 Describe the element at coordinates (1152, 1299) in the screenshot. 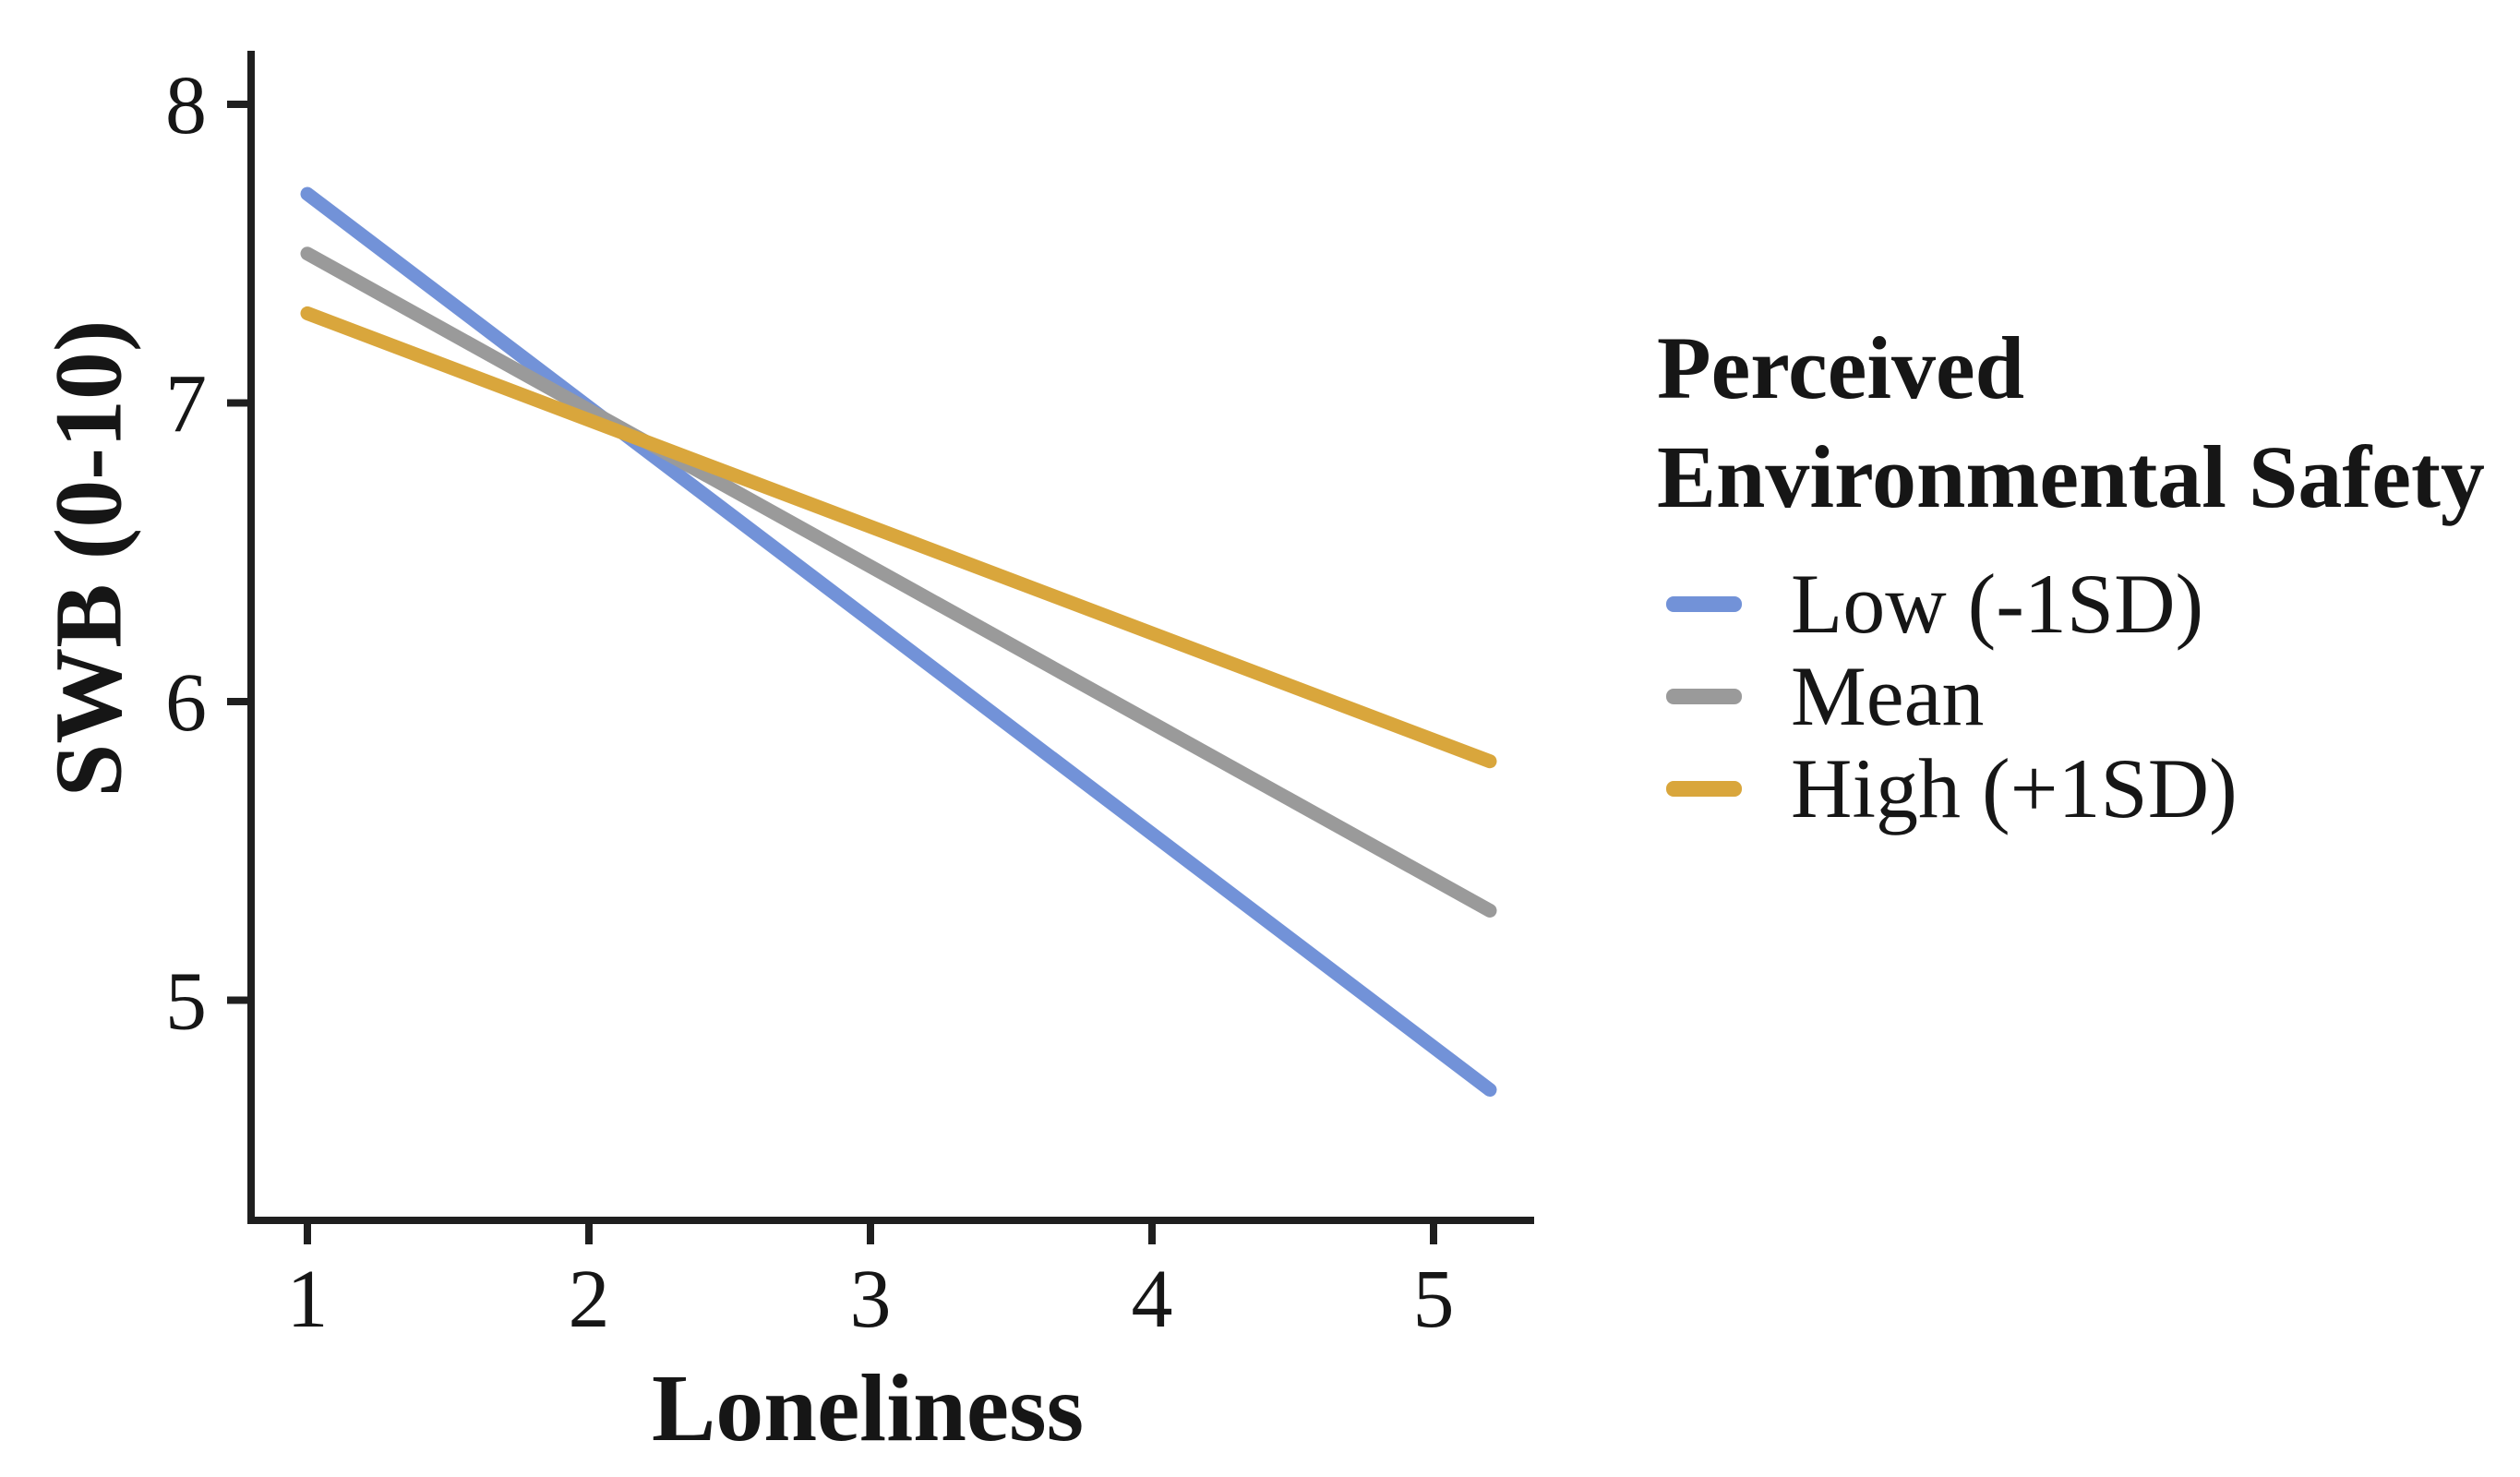

I see `x-tick-label-4: 4` at that location.